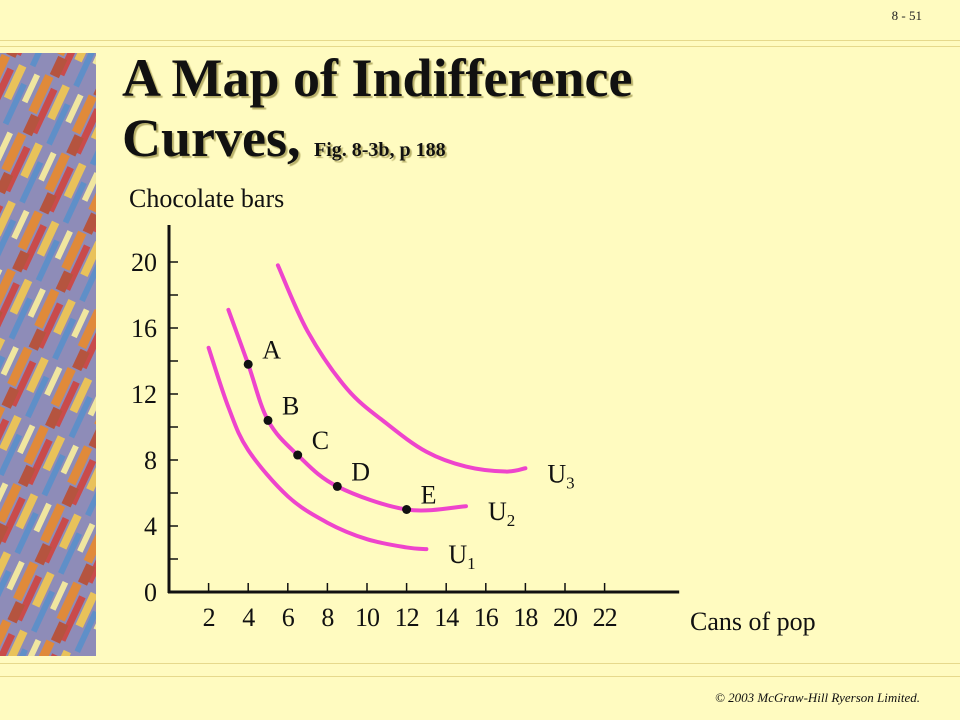  What do you see at coordinates (248, 617) in the screenshot?
I see `x-tick-label: 4` at bounding box center [248, 617].